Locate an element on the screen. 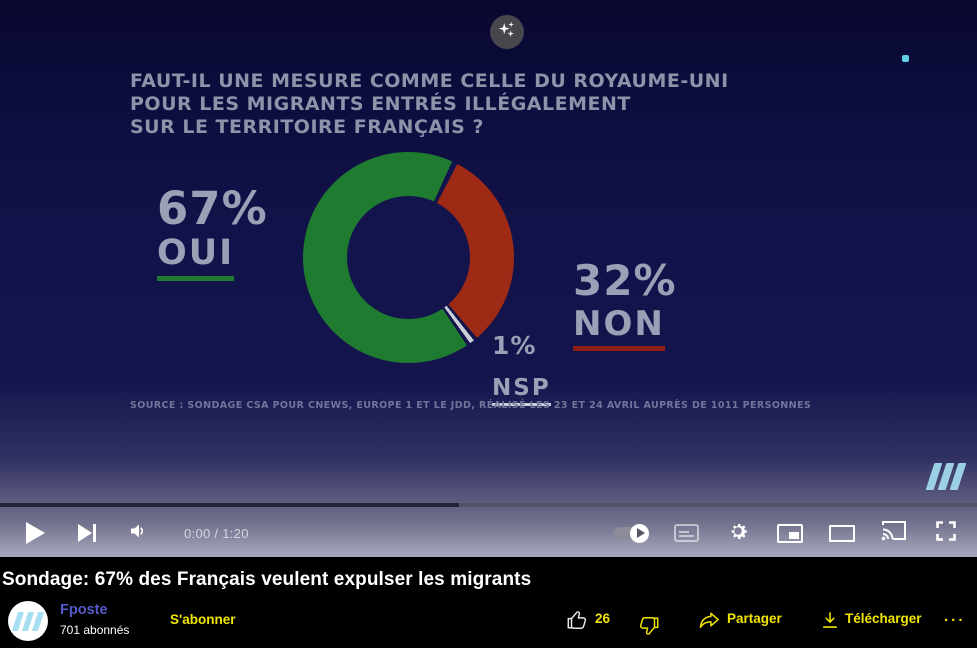  like-count: 26 is located at coordinates (603, 618).